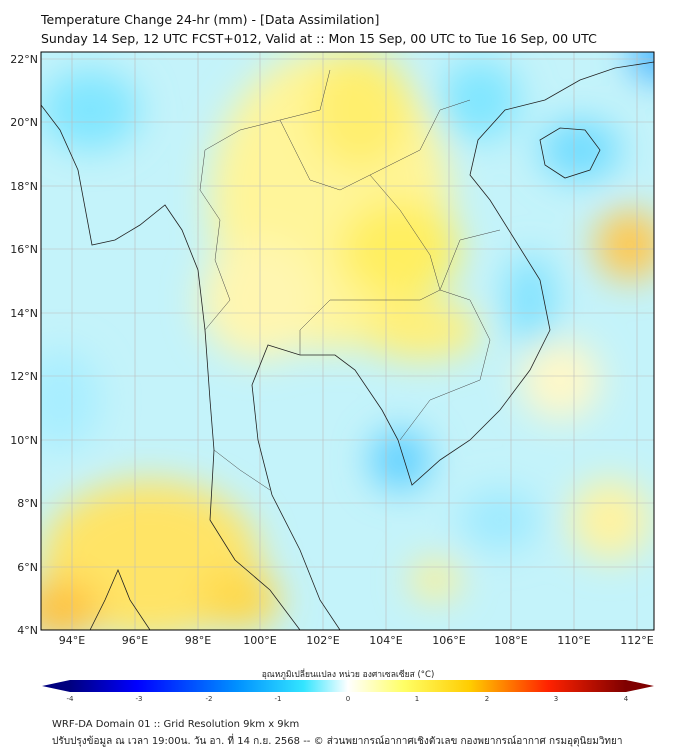 The width and height of the screenshot is (676, 756). What do you see at coordinates (24, 249) in the screenshot?
I see `lat-label: 16°N` at bounding box center [24, 249].